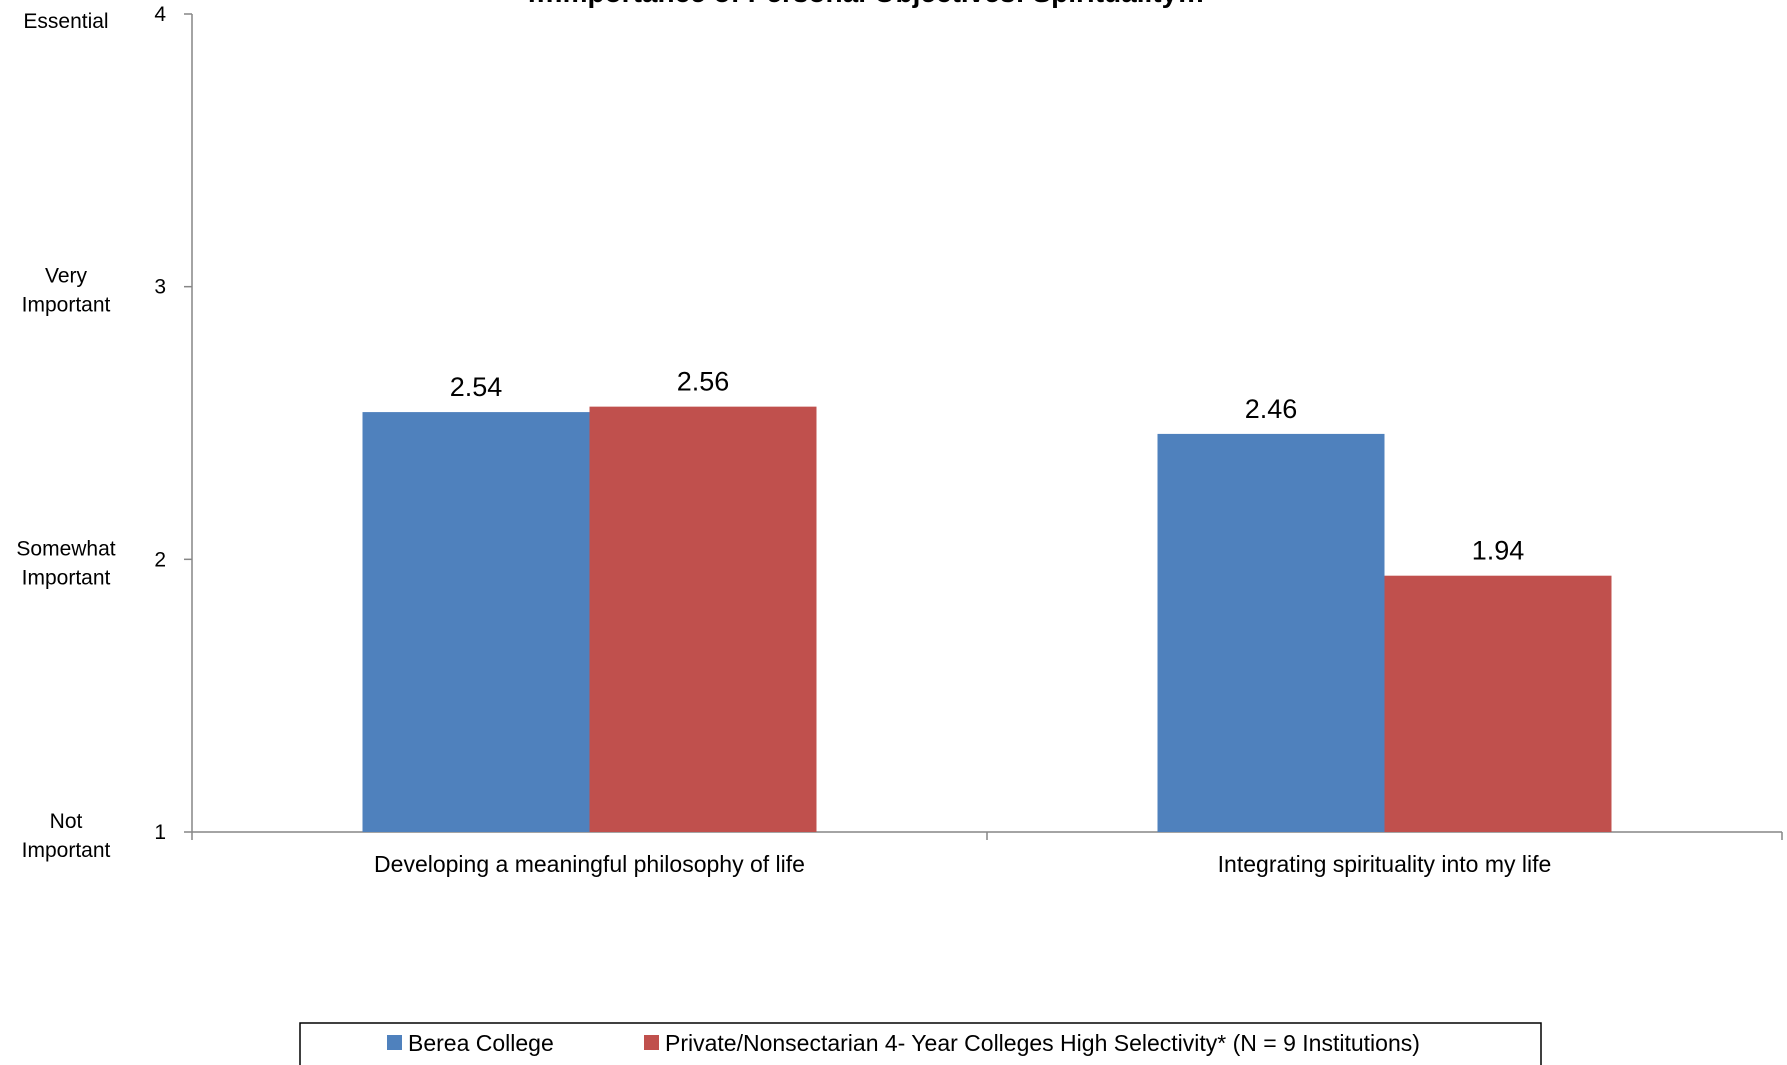  I want to click on scale-label: Essential, so click(65, 21).